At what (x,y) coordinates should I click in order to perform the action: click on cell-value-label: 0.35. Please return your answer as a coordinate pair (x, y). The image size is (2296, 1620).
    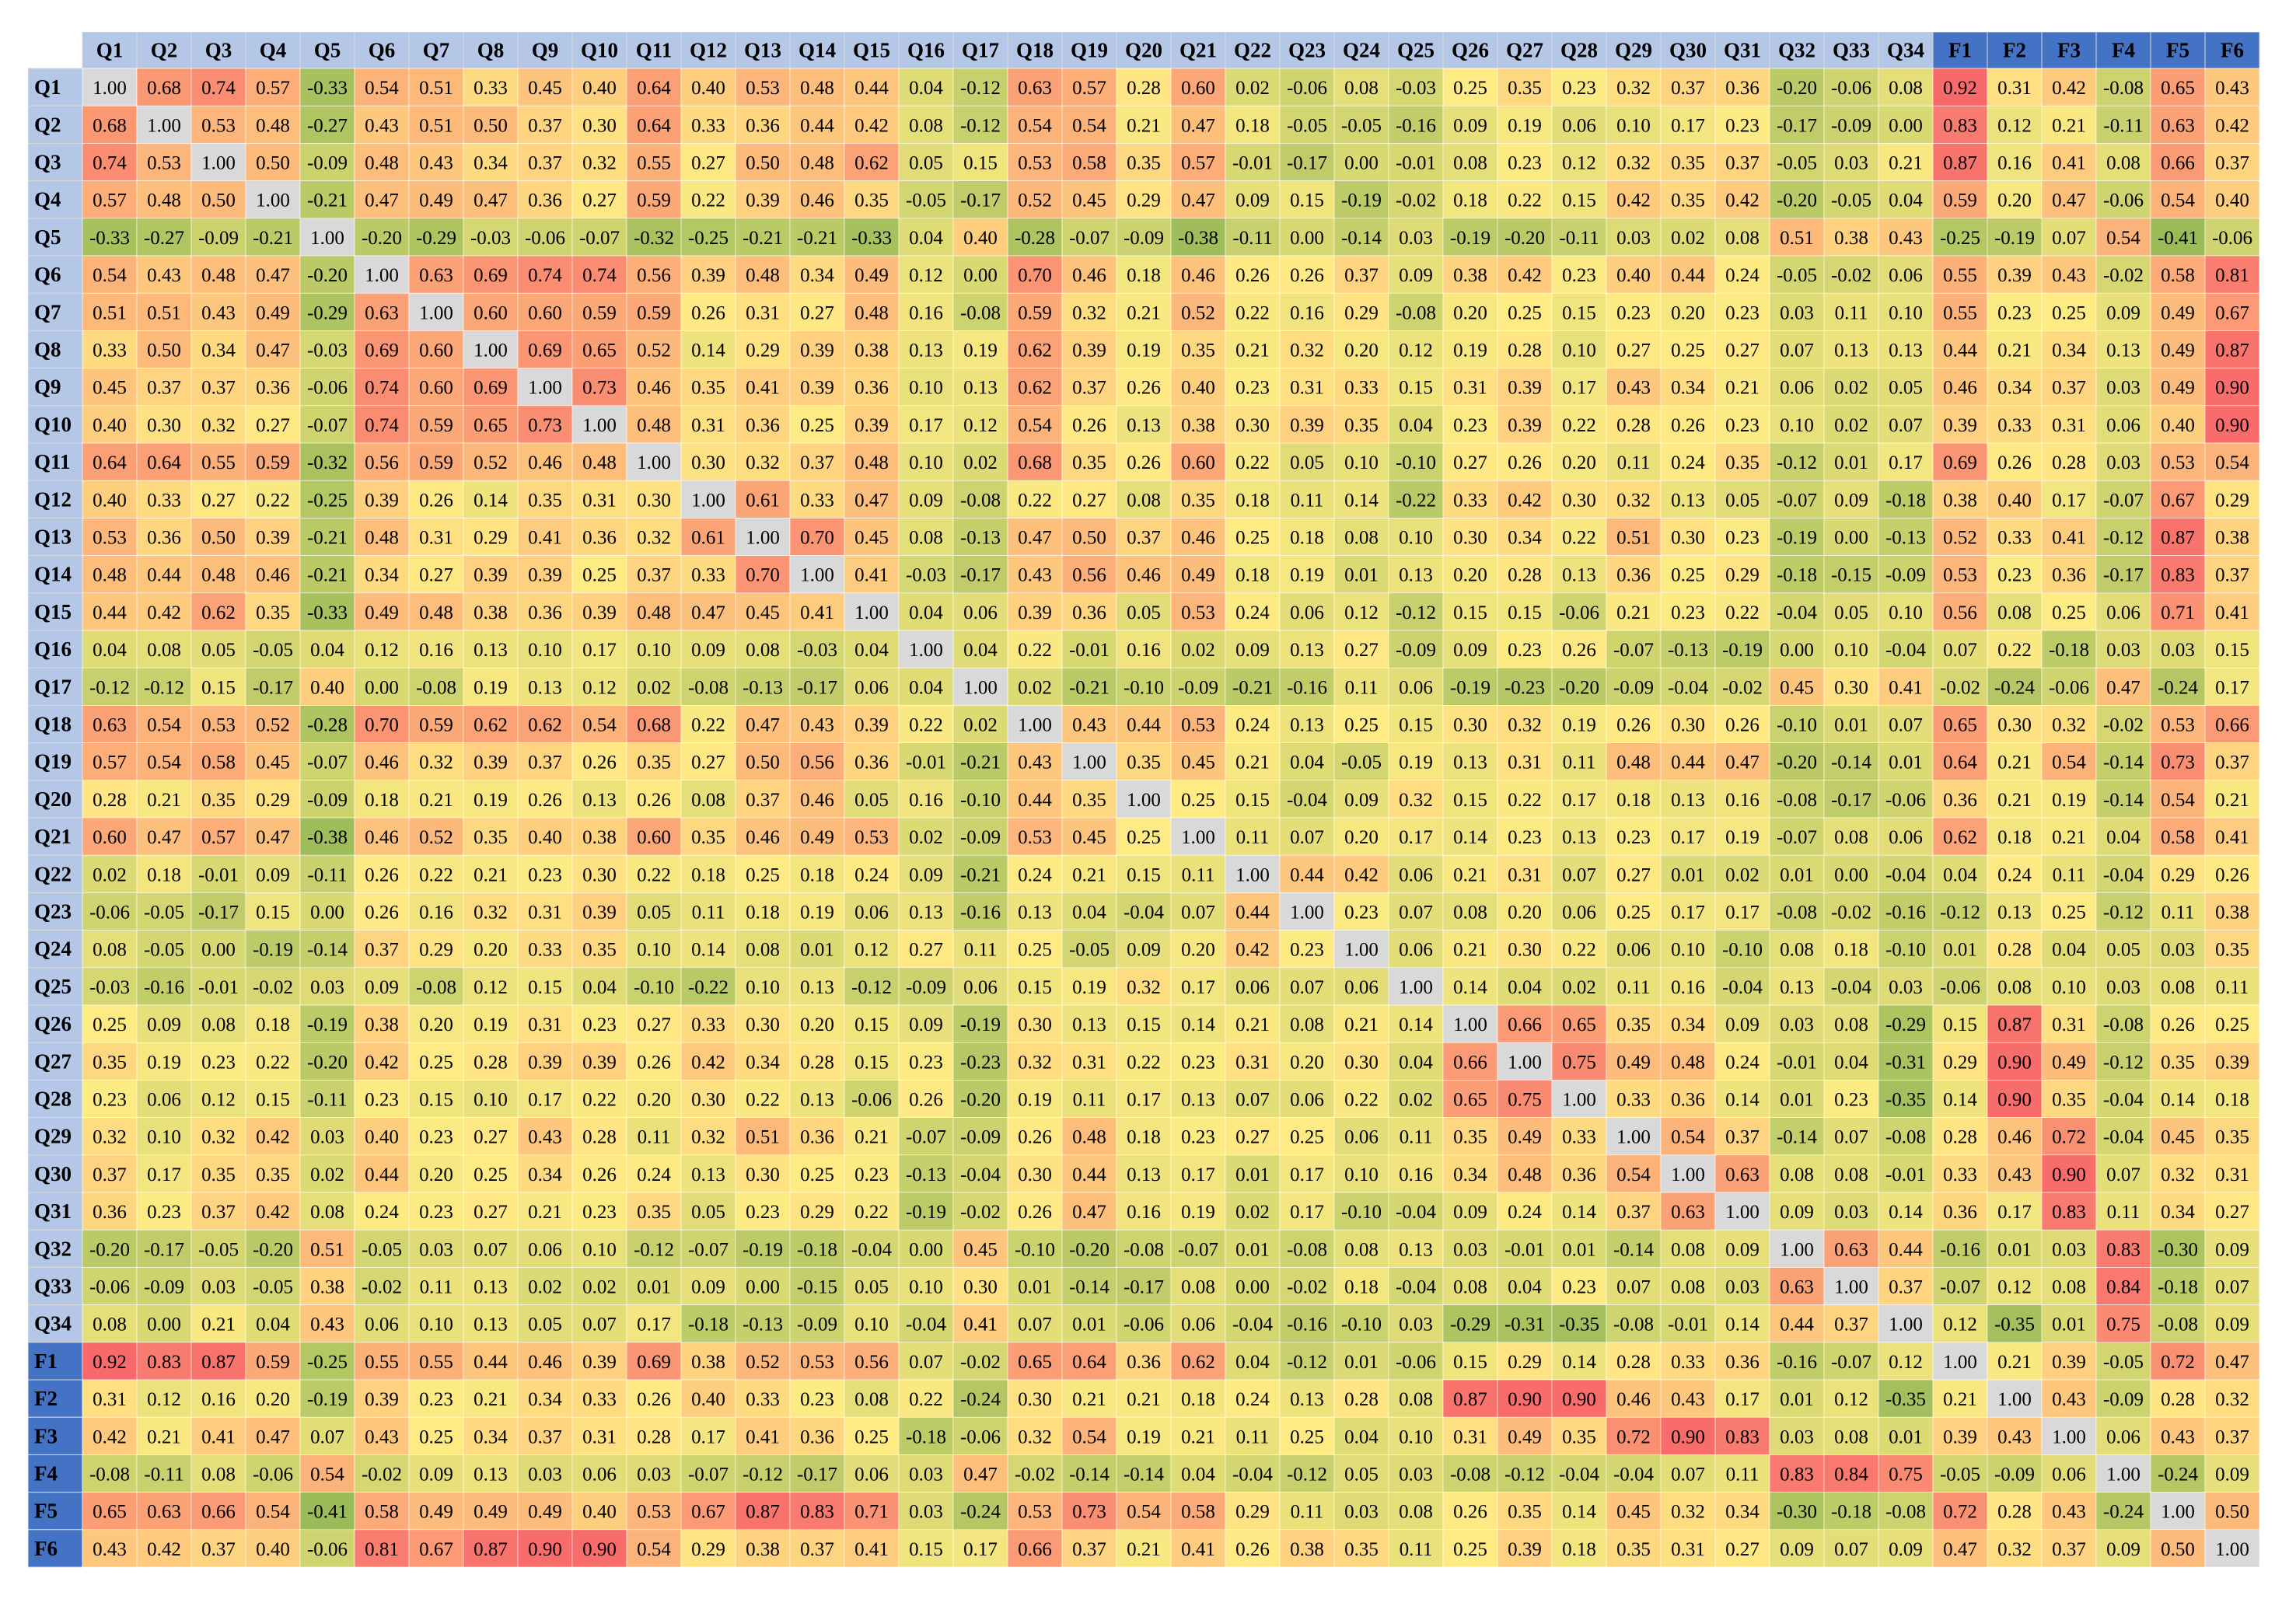
    Looking at the image, I should click on (1089, 800).